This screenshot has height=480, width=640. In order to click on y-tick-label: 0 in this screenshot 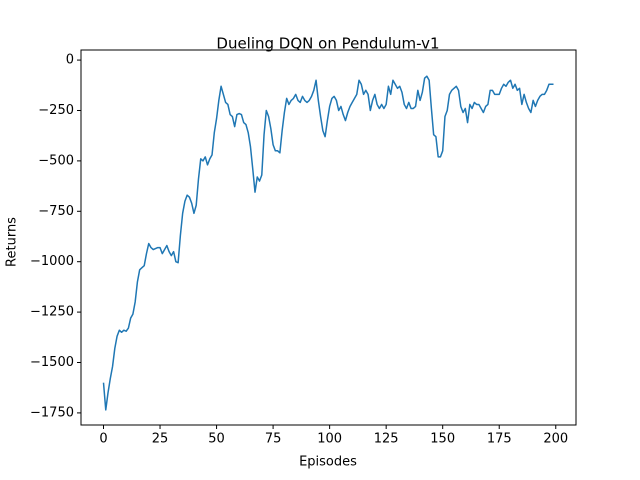, I will do `click(70, 60)`.